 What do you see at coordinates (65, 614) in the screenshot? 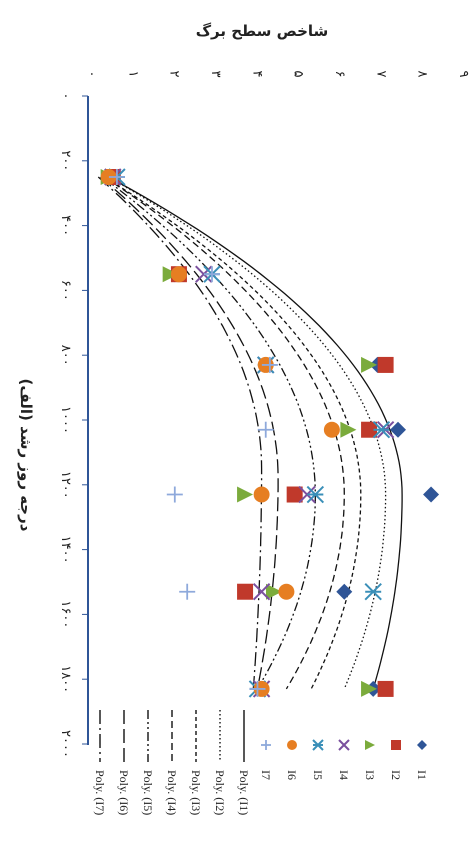
I see `x-tick-label: ۱۶۰۰` at bounding box center [65, 614].